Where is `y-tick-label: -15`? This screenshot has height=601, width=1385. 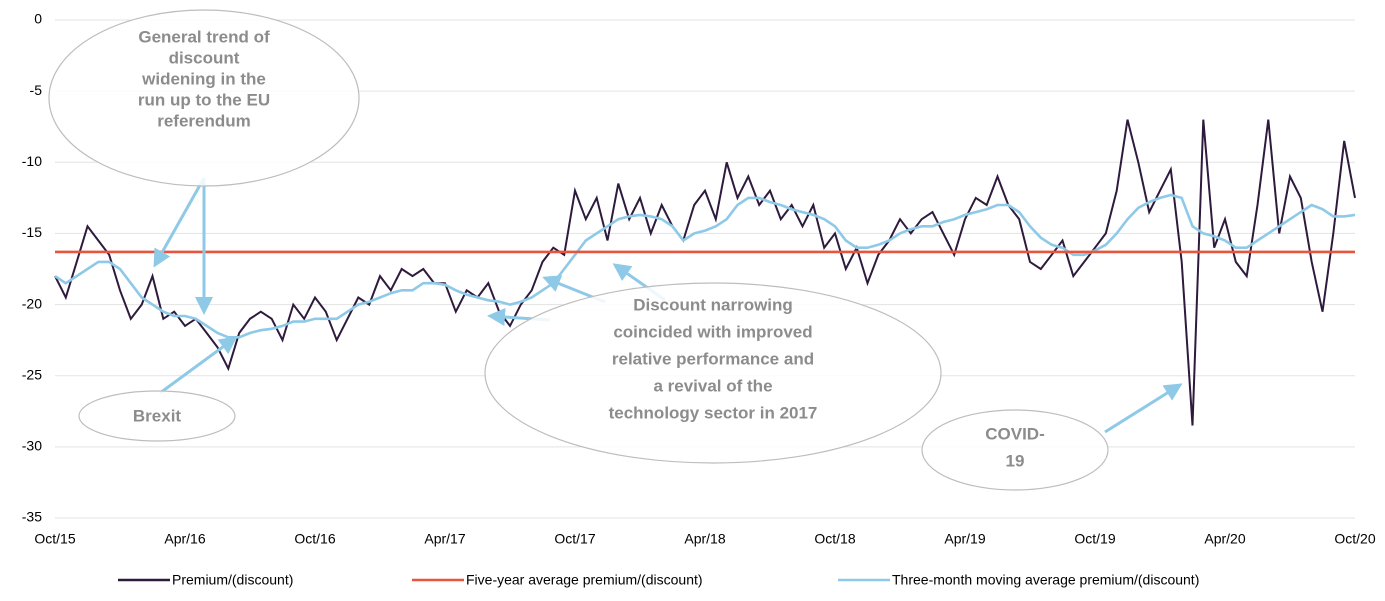
y-tick-label: -15 is located at coordinates (32, 232).